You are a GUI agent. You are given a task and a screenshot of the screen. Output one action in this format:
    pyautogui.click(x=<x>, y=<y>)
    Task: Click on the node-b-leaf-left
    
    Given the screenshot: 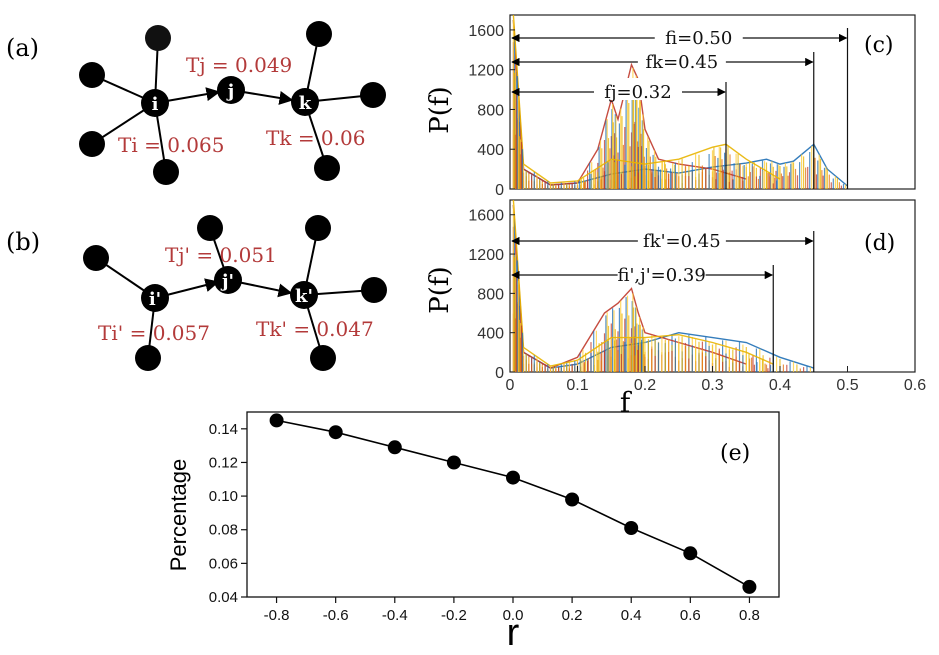 What is the action you would take?
    pyautogui.click(x=96, y=258)
    